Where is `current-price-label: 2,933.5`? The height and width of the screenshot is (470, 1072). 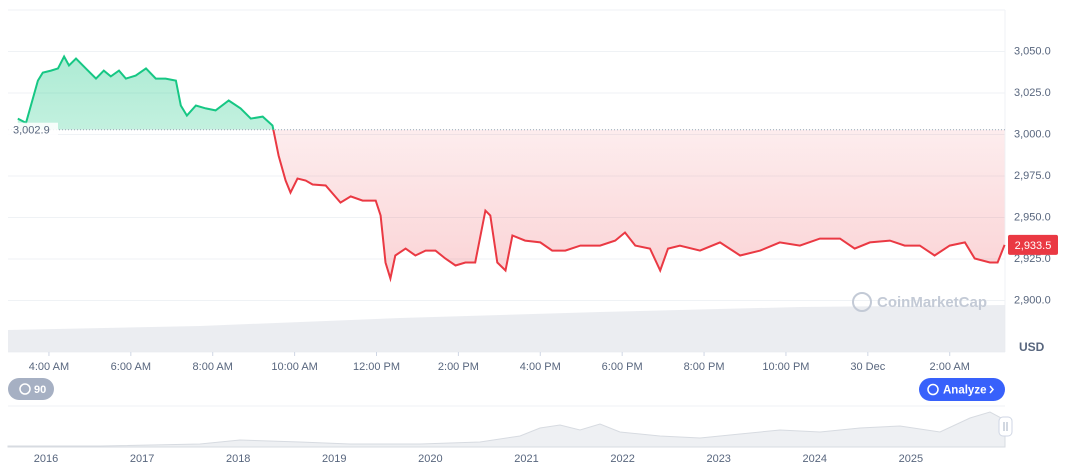
current-price-label: 2,933.5 is located at coordinates (1033, 246).